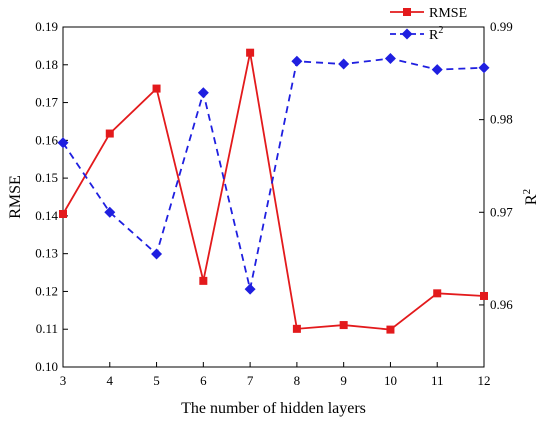  Describe the element at coordinates (531, 199) in the screenshot. I see `y-axis-right-title-base: R` at that location.